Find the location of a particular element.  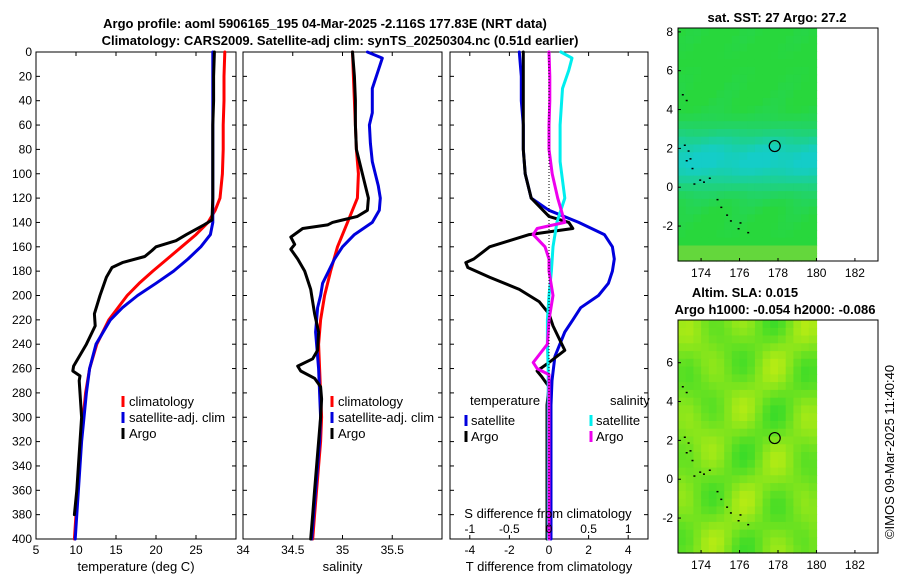

sst-xtick-label: 176 is located at coordinates (740, 273).